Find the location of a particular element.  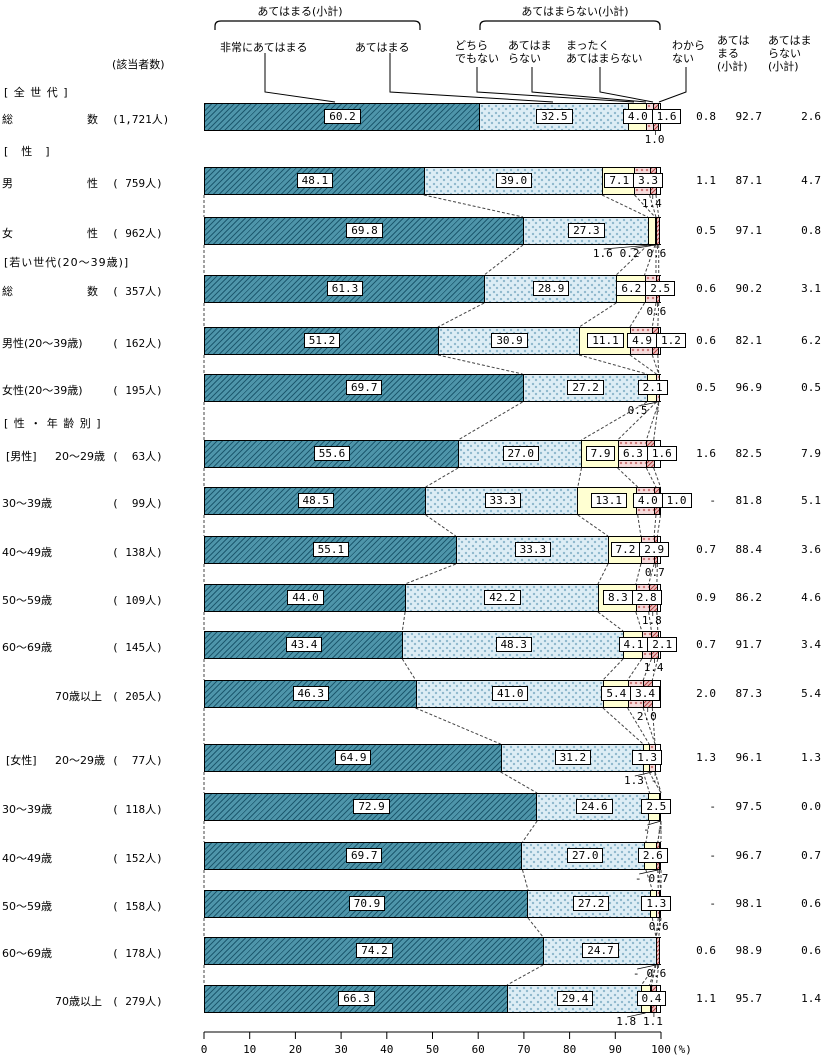

axis-unit-label: (%) is located at coordinates (682, 1049).